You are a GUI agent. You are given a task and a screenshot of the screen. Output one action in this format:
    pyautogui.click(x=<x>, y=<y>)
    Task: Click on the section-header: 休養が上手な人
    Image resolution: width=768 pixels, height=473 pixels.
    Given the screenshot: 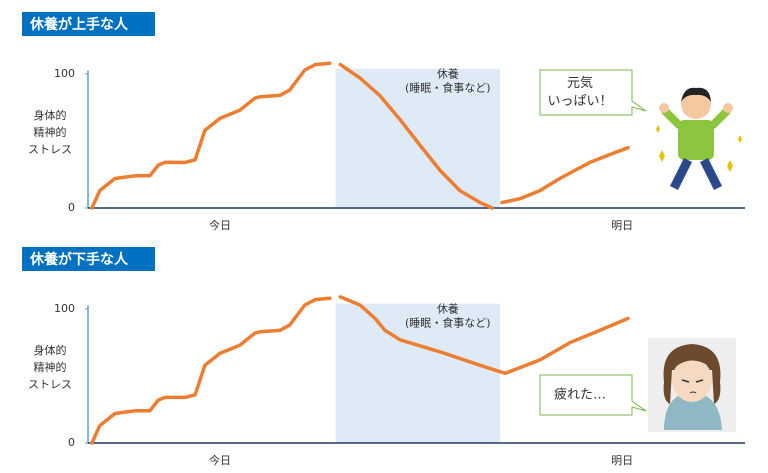 What is the action you would take?
    pyautogui.click(x=79, y=24)
    